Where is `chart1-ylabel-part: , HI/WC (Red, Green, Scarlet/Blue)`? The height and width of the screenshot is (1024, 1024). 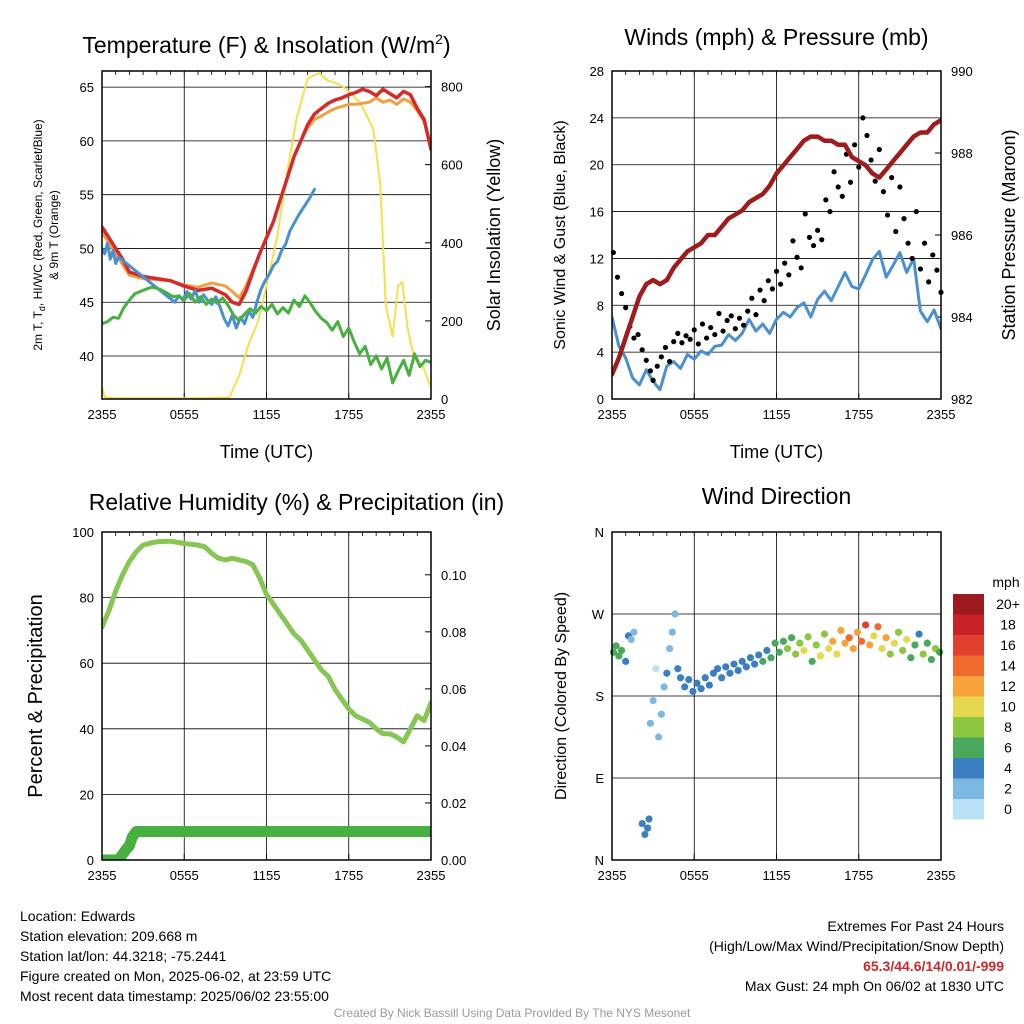 chart1-ylabel-part: , HI/WC (Red, Green, Scarlet/Blue) is located at coordinates (38, 212).